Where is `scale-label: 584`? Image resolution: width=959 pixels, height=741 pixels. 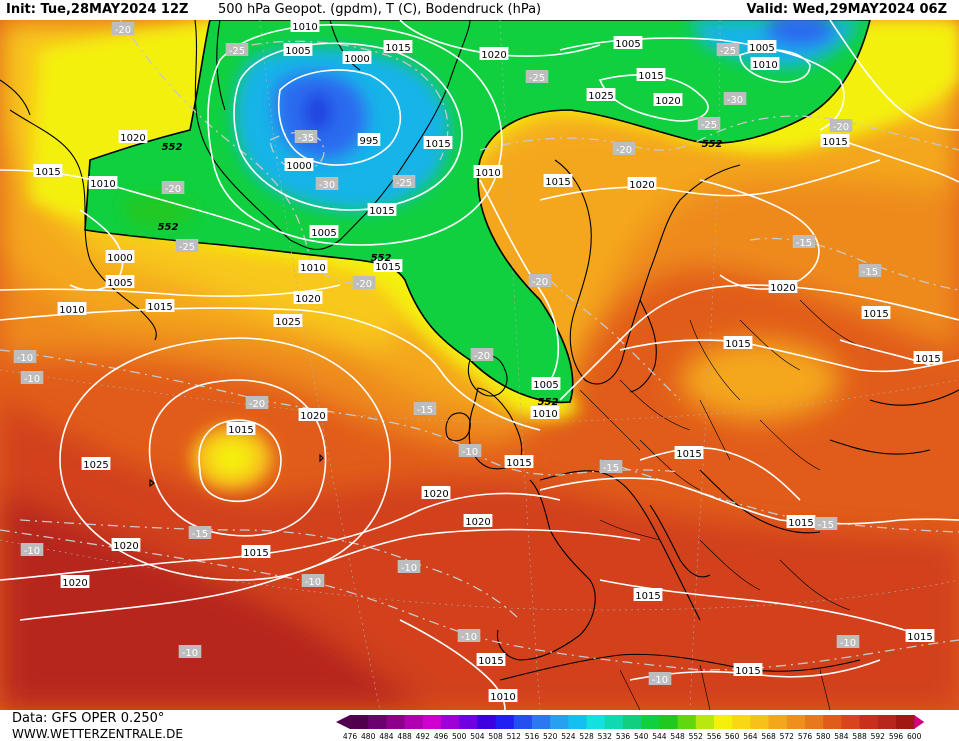
scale-label: 584 is located at coordinates (841, 736).